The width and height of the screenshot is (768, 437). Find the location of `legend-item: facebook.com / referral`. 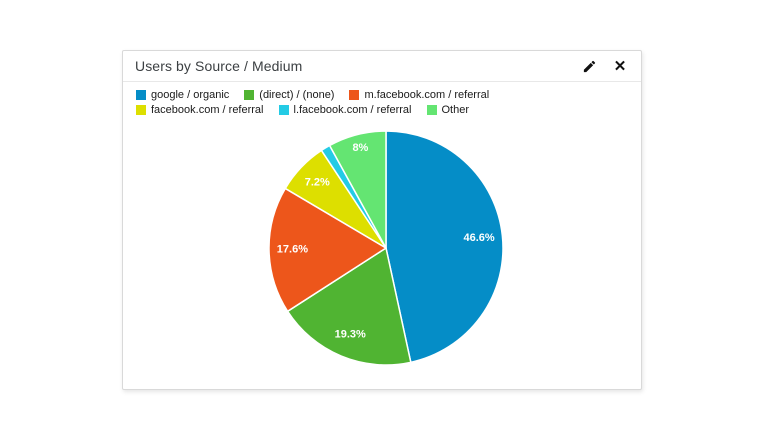

legend-item: facebook.com / referral is located at coordinates (200, 110).